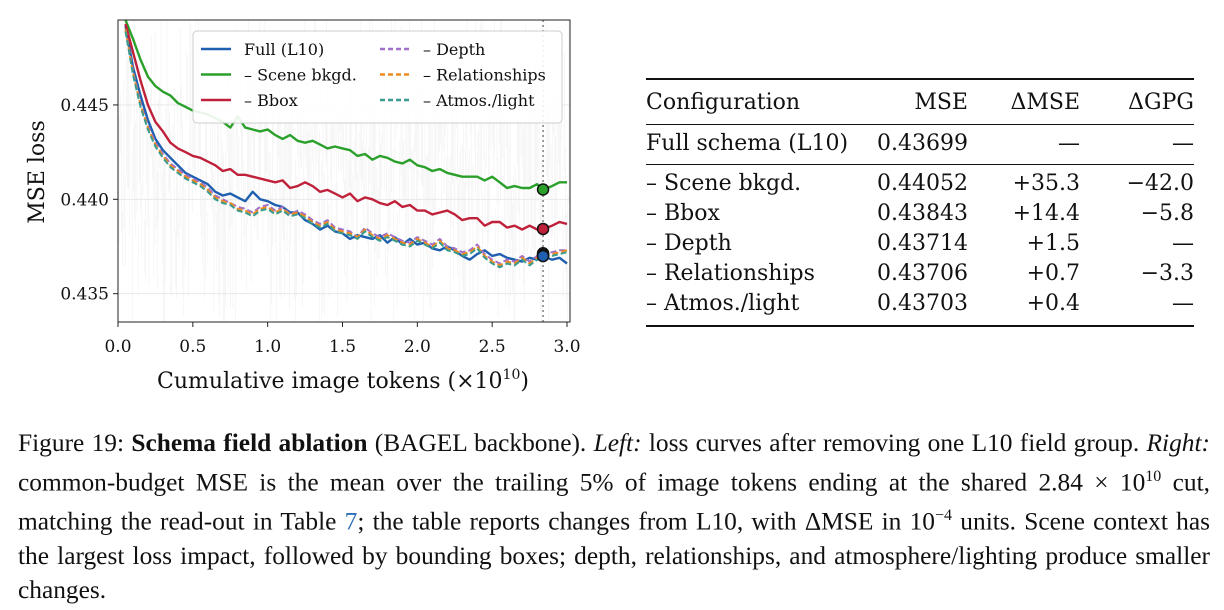 Image resolution: width=1224 pixels, height=610 pixels. I want to click on table-cell: 0.43699, so click(922, 143).